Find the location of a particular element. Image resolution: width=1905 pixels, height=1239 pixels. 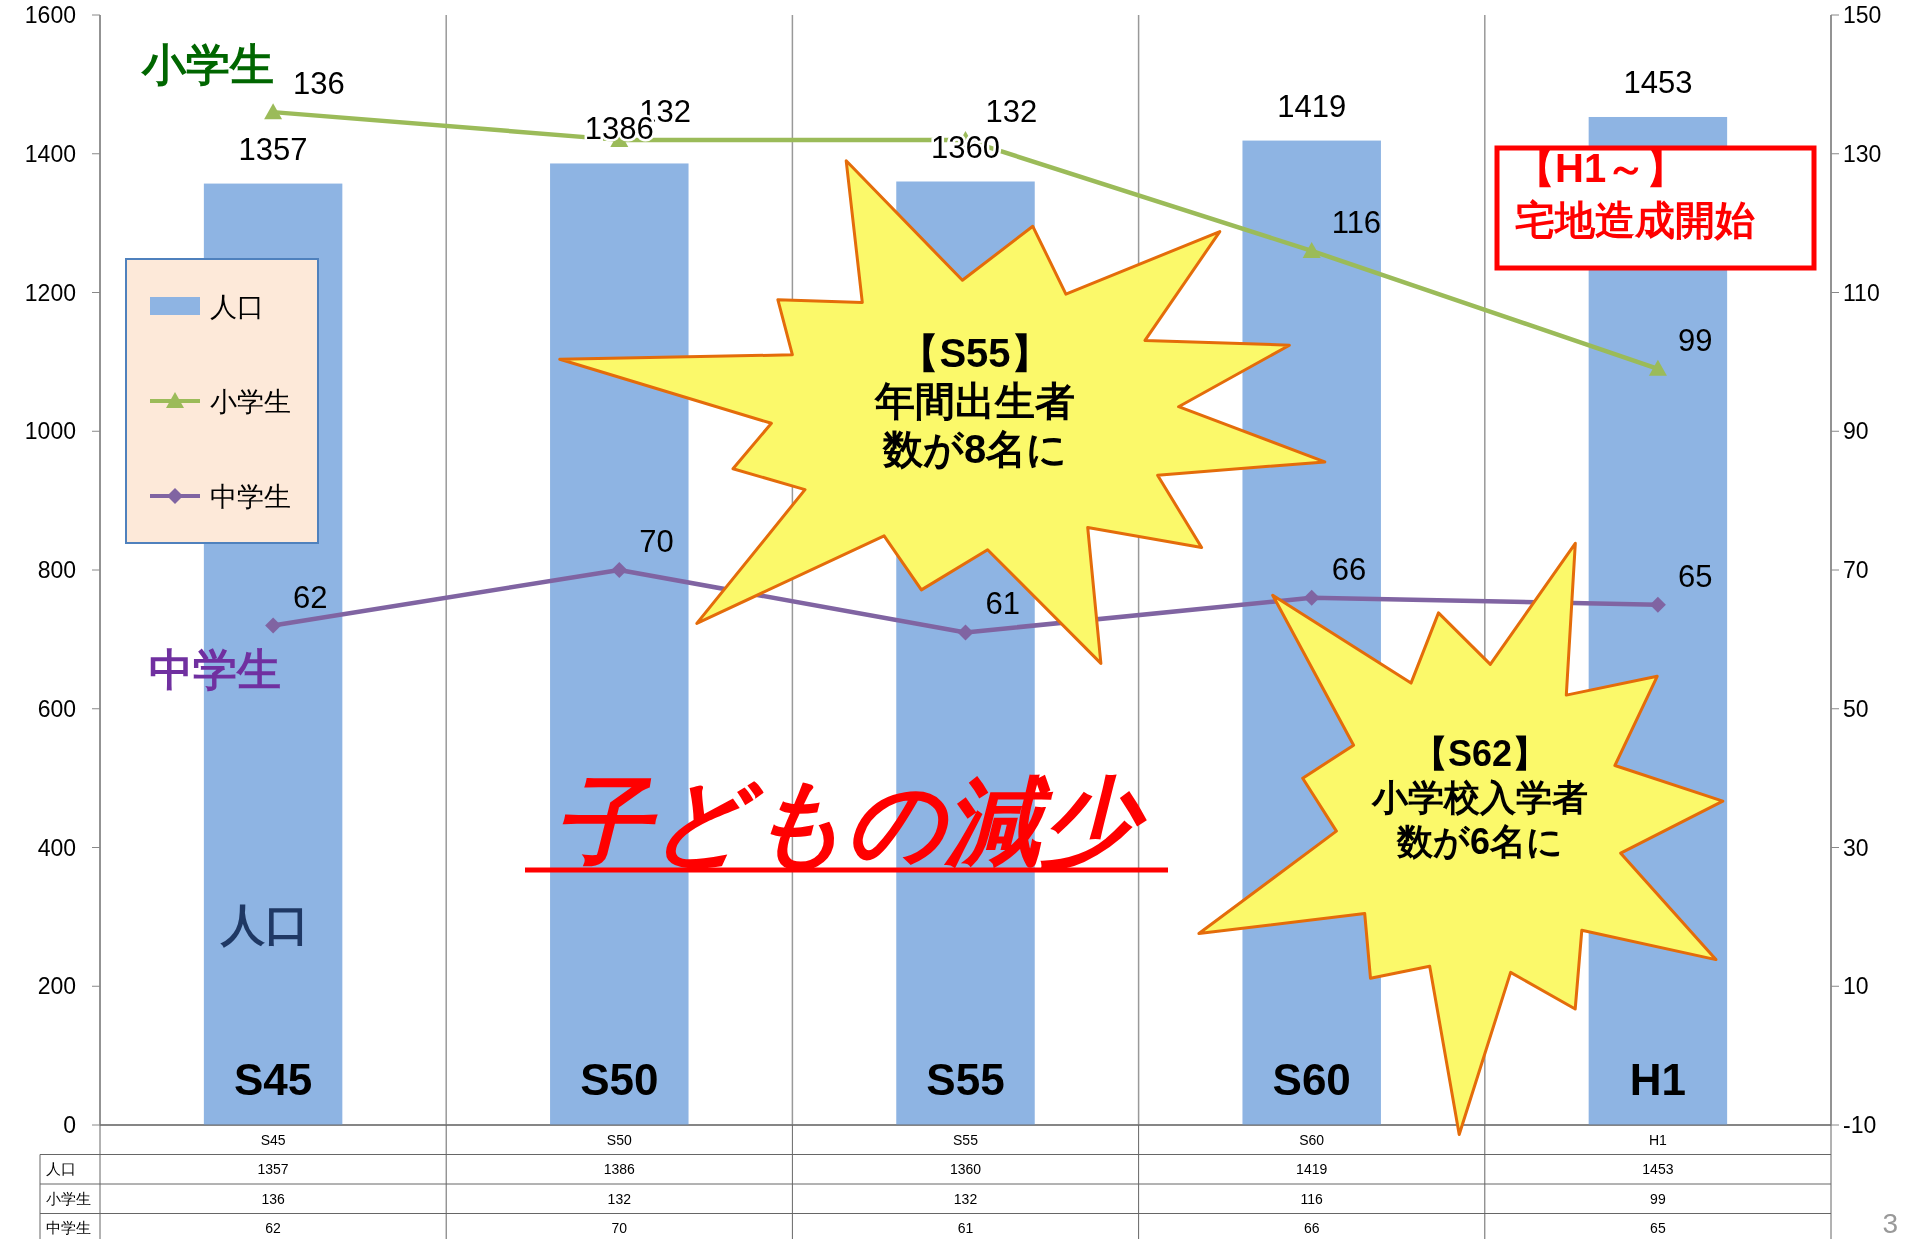

data-label: 99 is located at coordinates (1658, 1198).